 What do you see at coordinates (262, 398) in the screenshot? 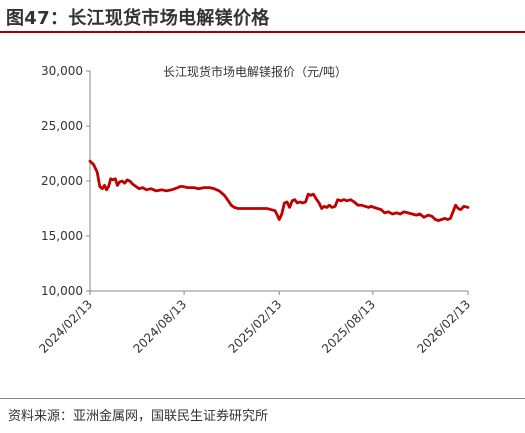
I see `footer-rule` at bounding box center [262, 398].